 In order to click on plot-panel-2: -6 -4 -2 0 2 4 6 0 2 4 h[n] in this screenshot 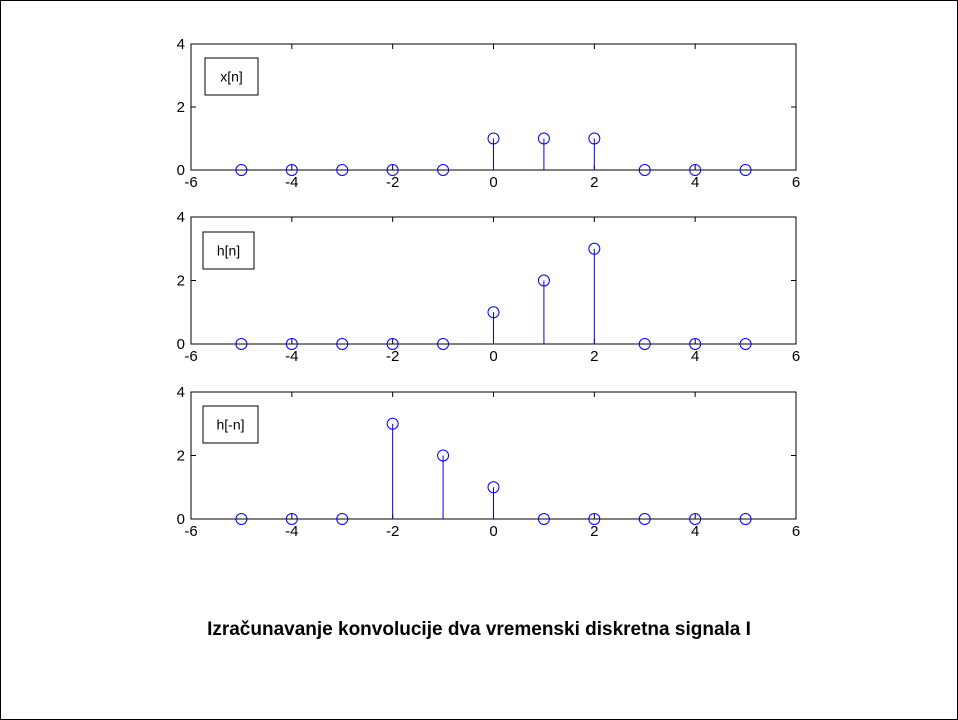, I will do `click(489, 287)`.